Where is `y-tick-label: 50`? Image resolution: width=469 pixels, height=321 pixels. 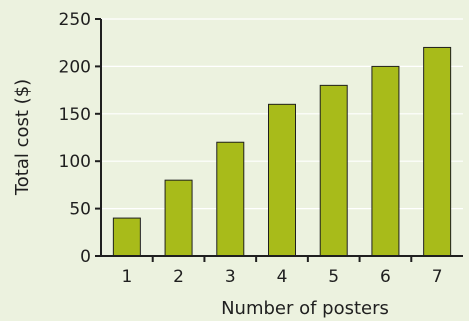
y-tick-label: 50 is located at coordinates (80, 210).